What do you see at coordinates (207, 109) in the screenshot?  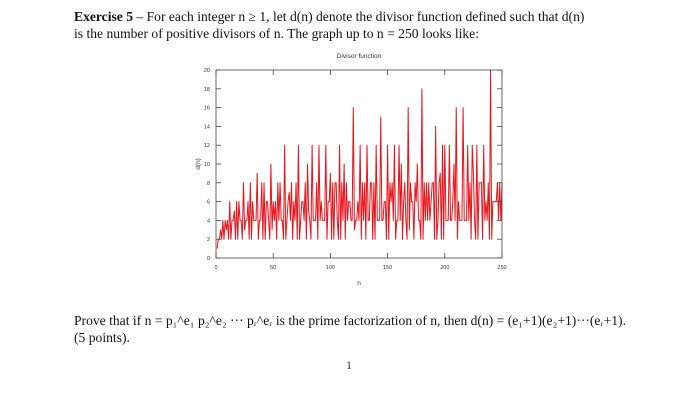 I see `y-tick-label: 16` at bounding box center [207, 109].